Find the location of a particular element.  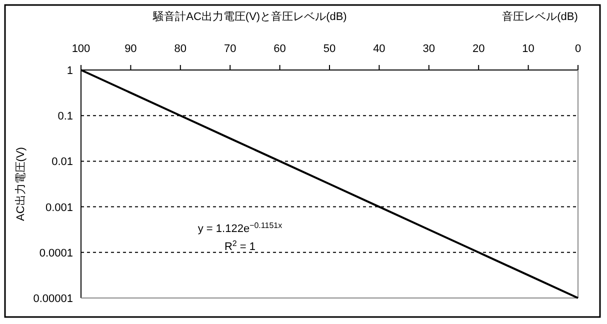

x-tick-label: 90 is located at coordinates (130, 49).